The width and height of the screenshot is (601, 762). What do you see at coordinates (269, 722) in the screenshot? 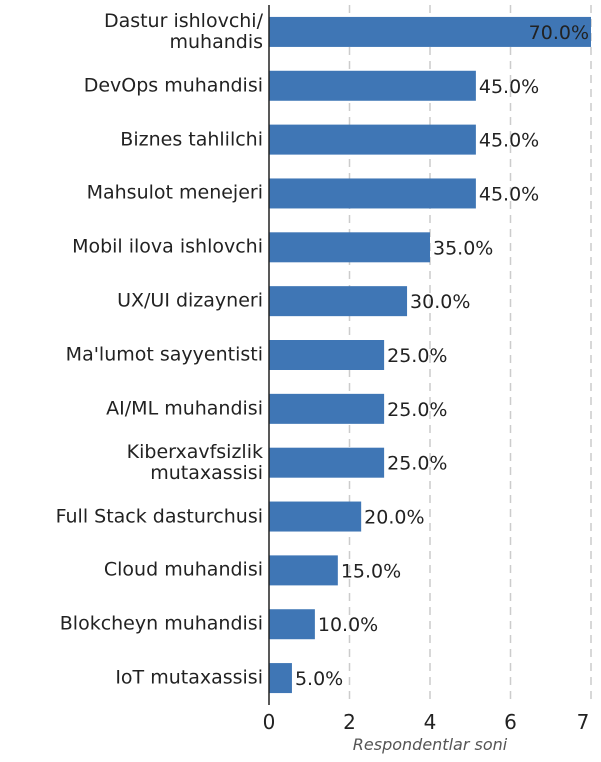
I see `x-tick-label: 0` at bounding box center [269, 722].